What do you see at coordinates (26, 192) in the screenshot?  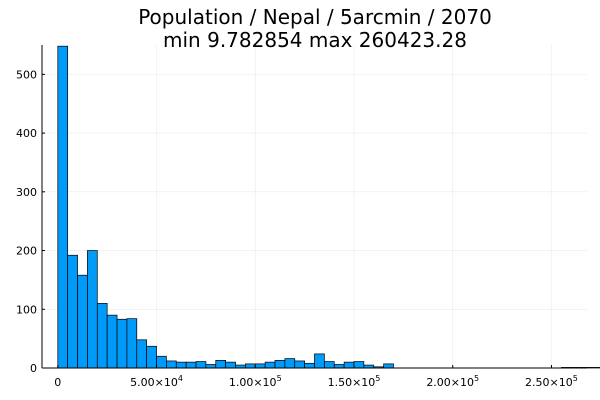 I see `y-tick-label: 300` at bounding box center [26, 192].